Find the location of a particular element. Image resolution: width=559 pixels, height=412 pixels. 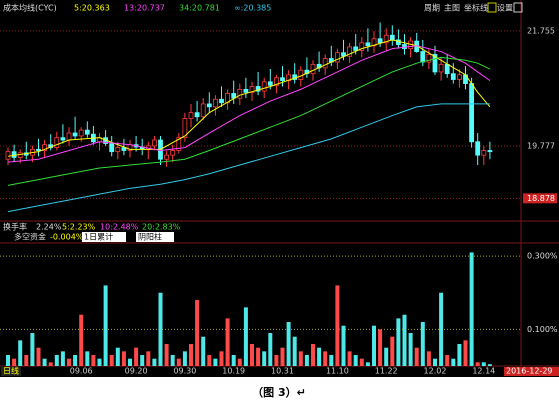

date-box is located at coordinates (531, 371).